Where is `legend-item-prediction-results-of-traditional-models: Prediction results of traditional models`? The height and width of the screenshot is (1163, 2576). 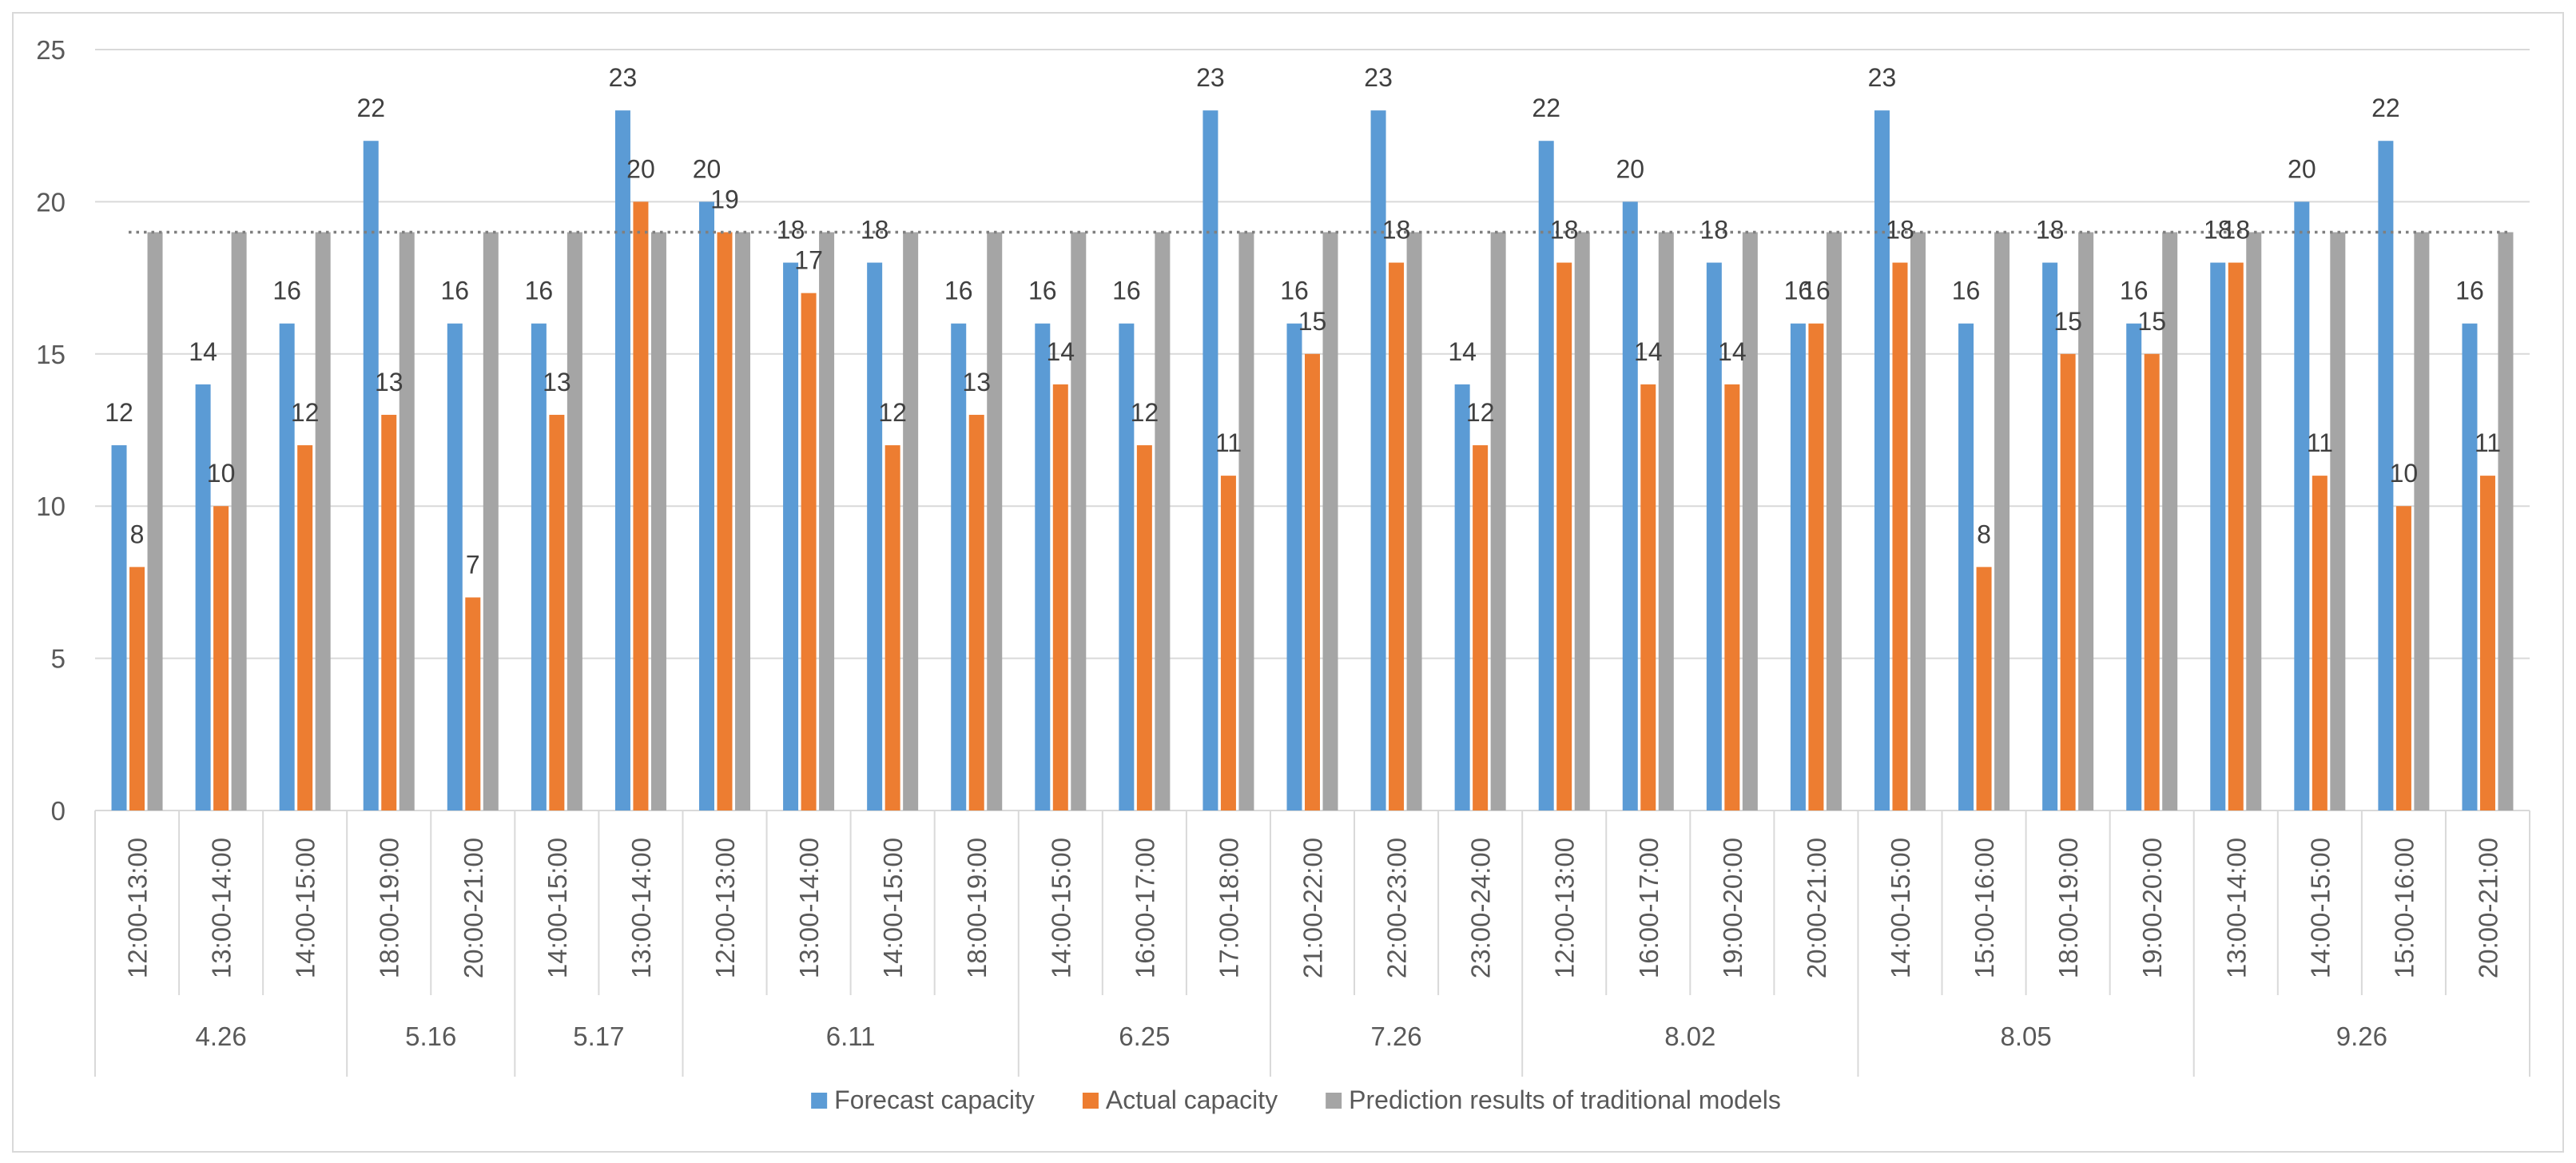 legend-item-prediction-results-of-traditional-models: Prediction results of traditional models is located at coordinates (1553, 1100).